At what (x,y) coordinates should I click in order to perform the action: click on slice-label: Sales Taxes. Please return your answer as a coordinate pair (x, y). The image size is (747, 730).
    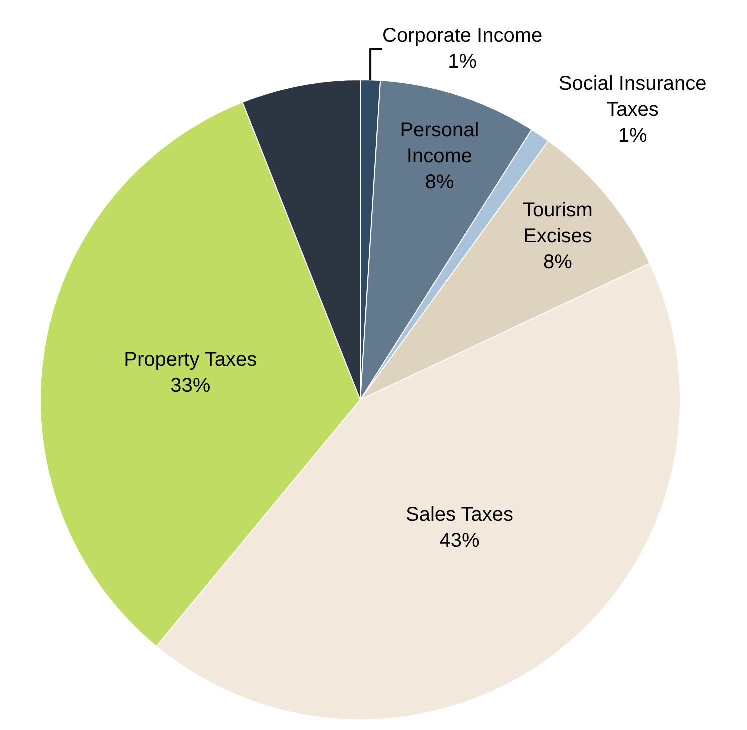
    Looking at the image, I should click on (460, 515).